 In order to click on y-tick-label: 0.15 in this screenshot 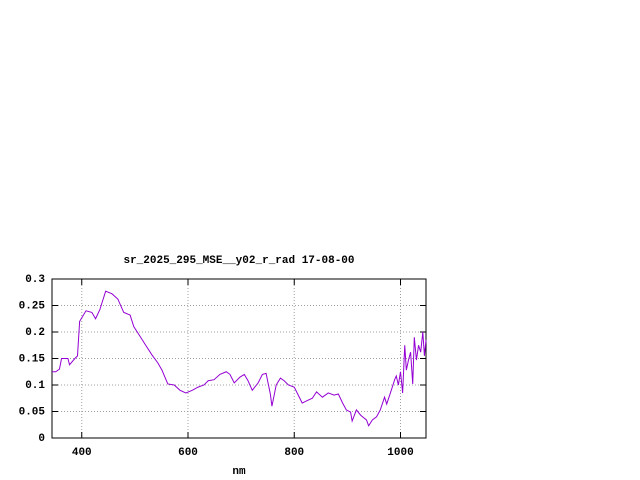, I will do `click(32, 359)`.